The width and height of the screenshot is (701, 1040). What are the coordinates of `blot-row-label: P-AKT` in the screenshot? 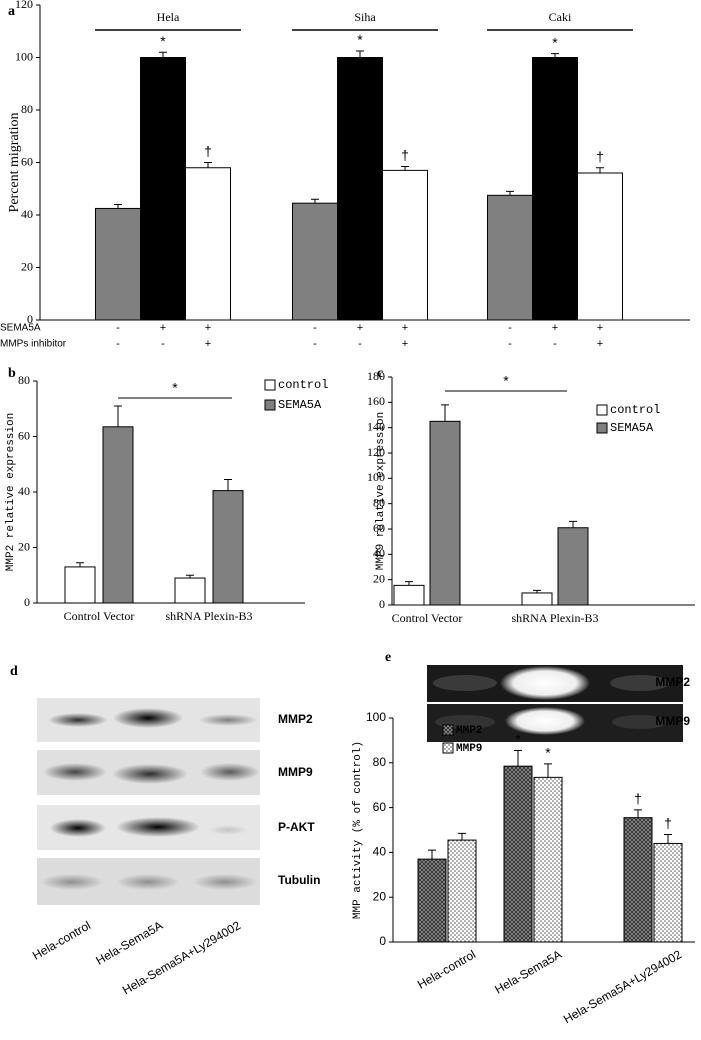 It's located at (296, 827).